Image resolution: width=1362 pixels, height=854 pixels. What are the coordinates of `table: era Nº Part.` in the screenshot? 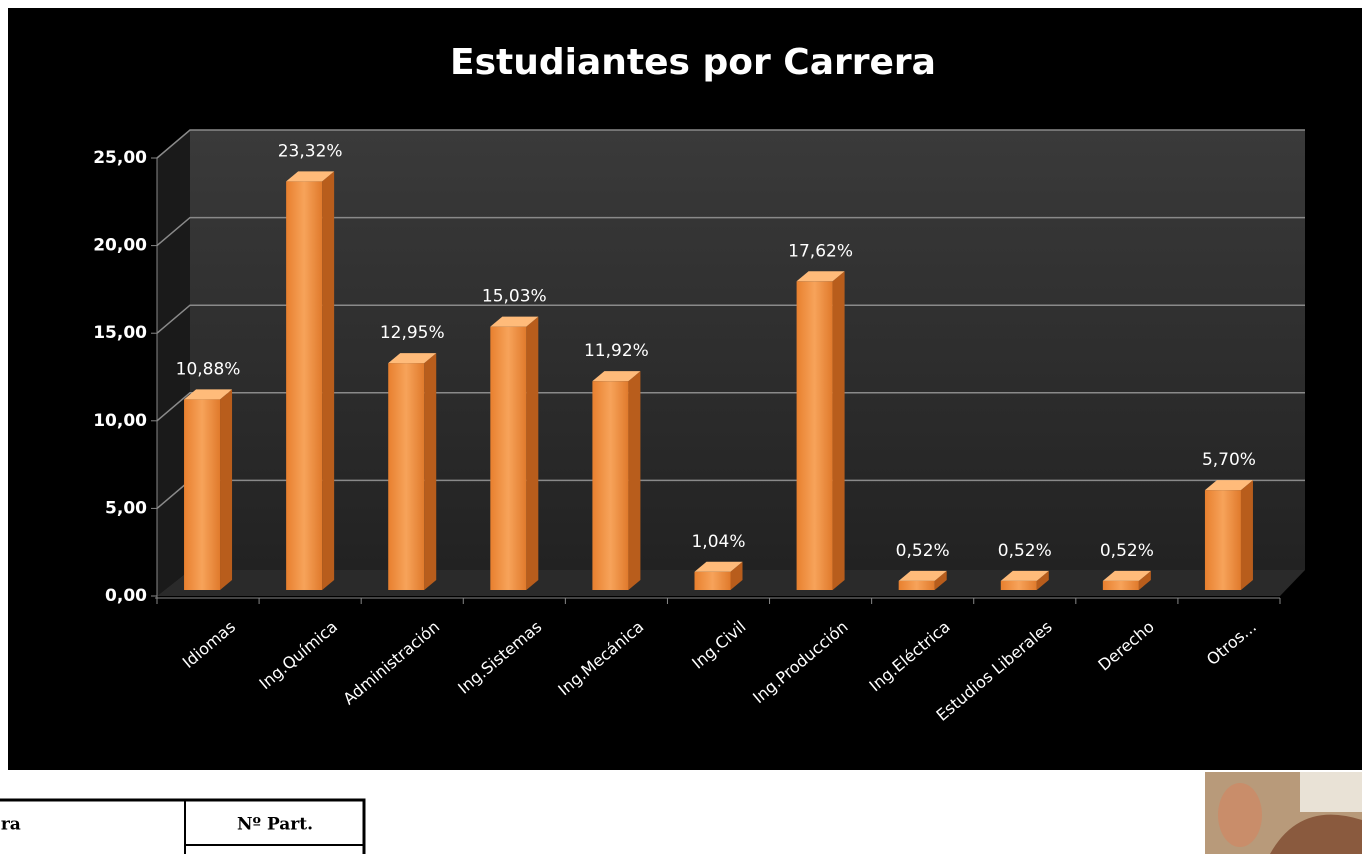 It's located at (183, 826).